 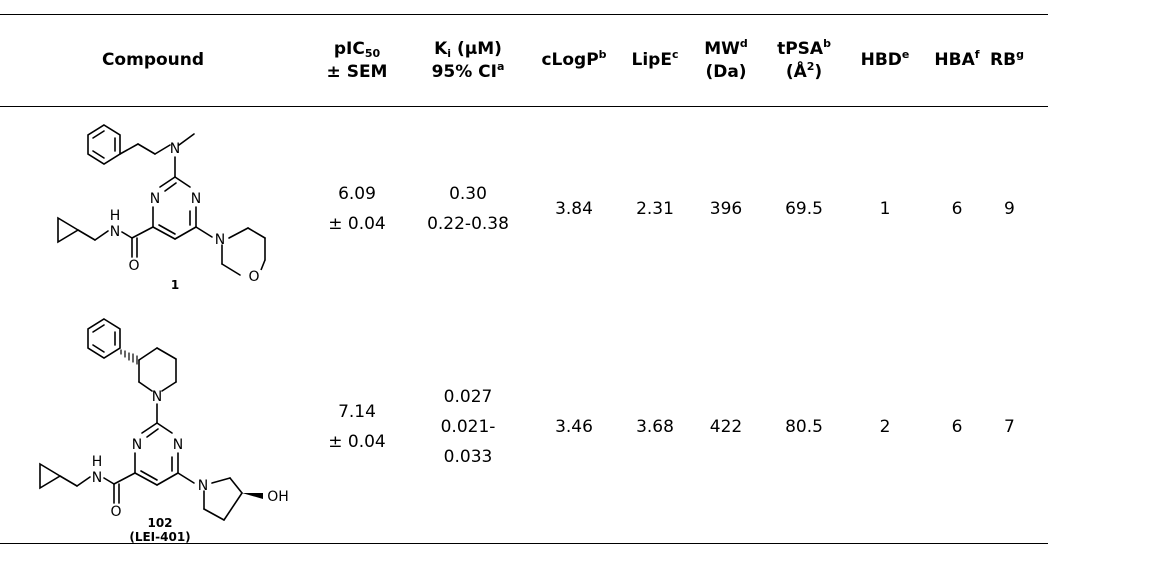 I want to click on ki-value: 0.027 0.021- 0.033, so click(x=468, y=427).